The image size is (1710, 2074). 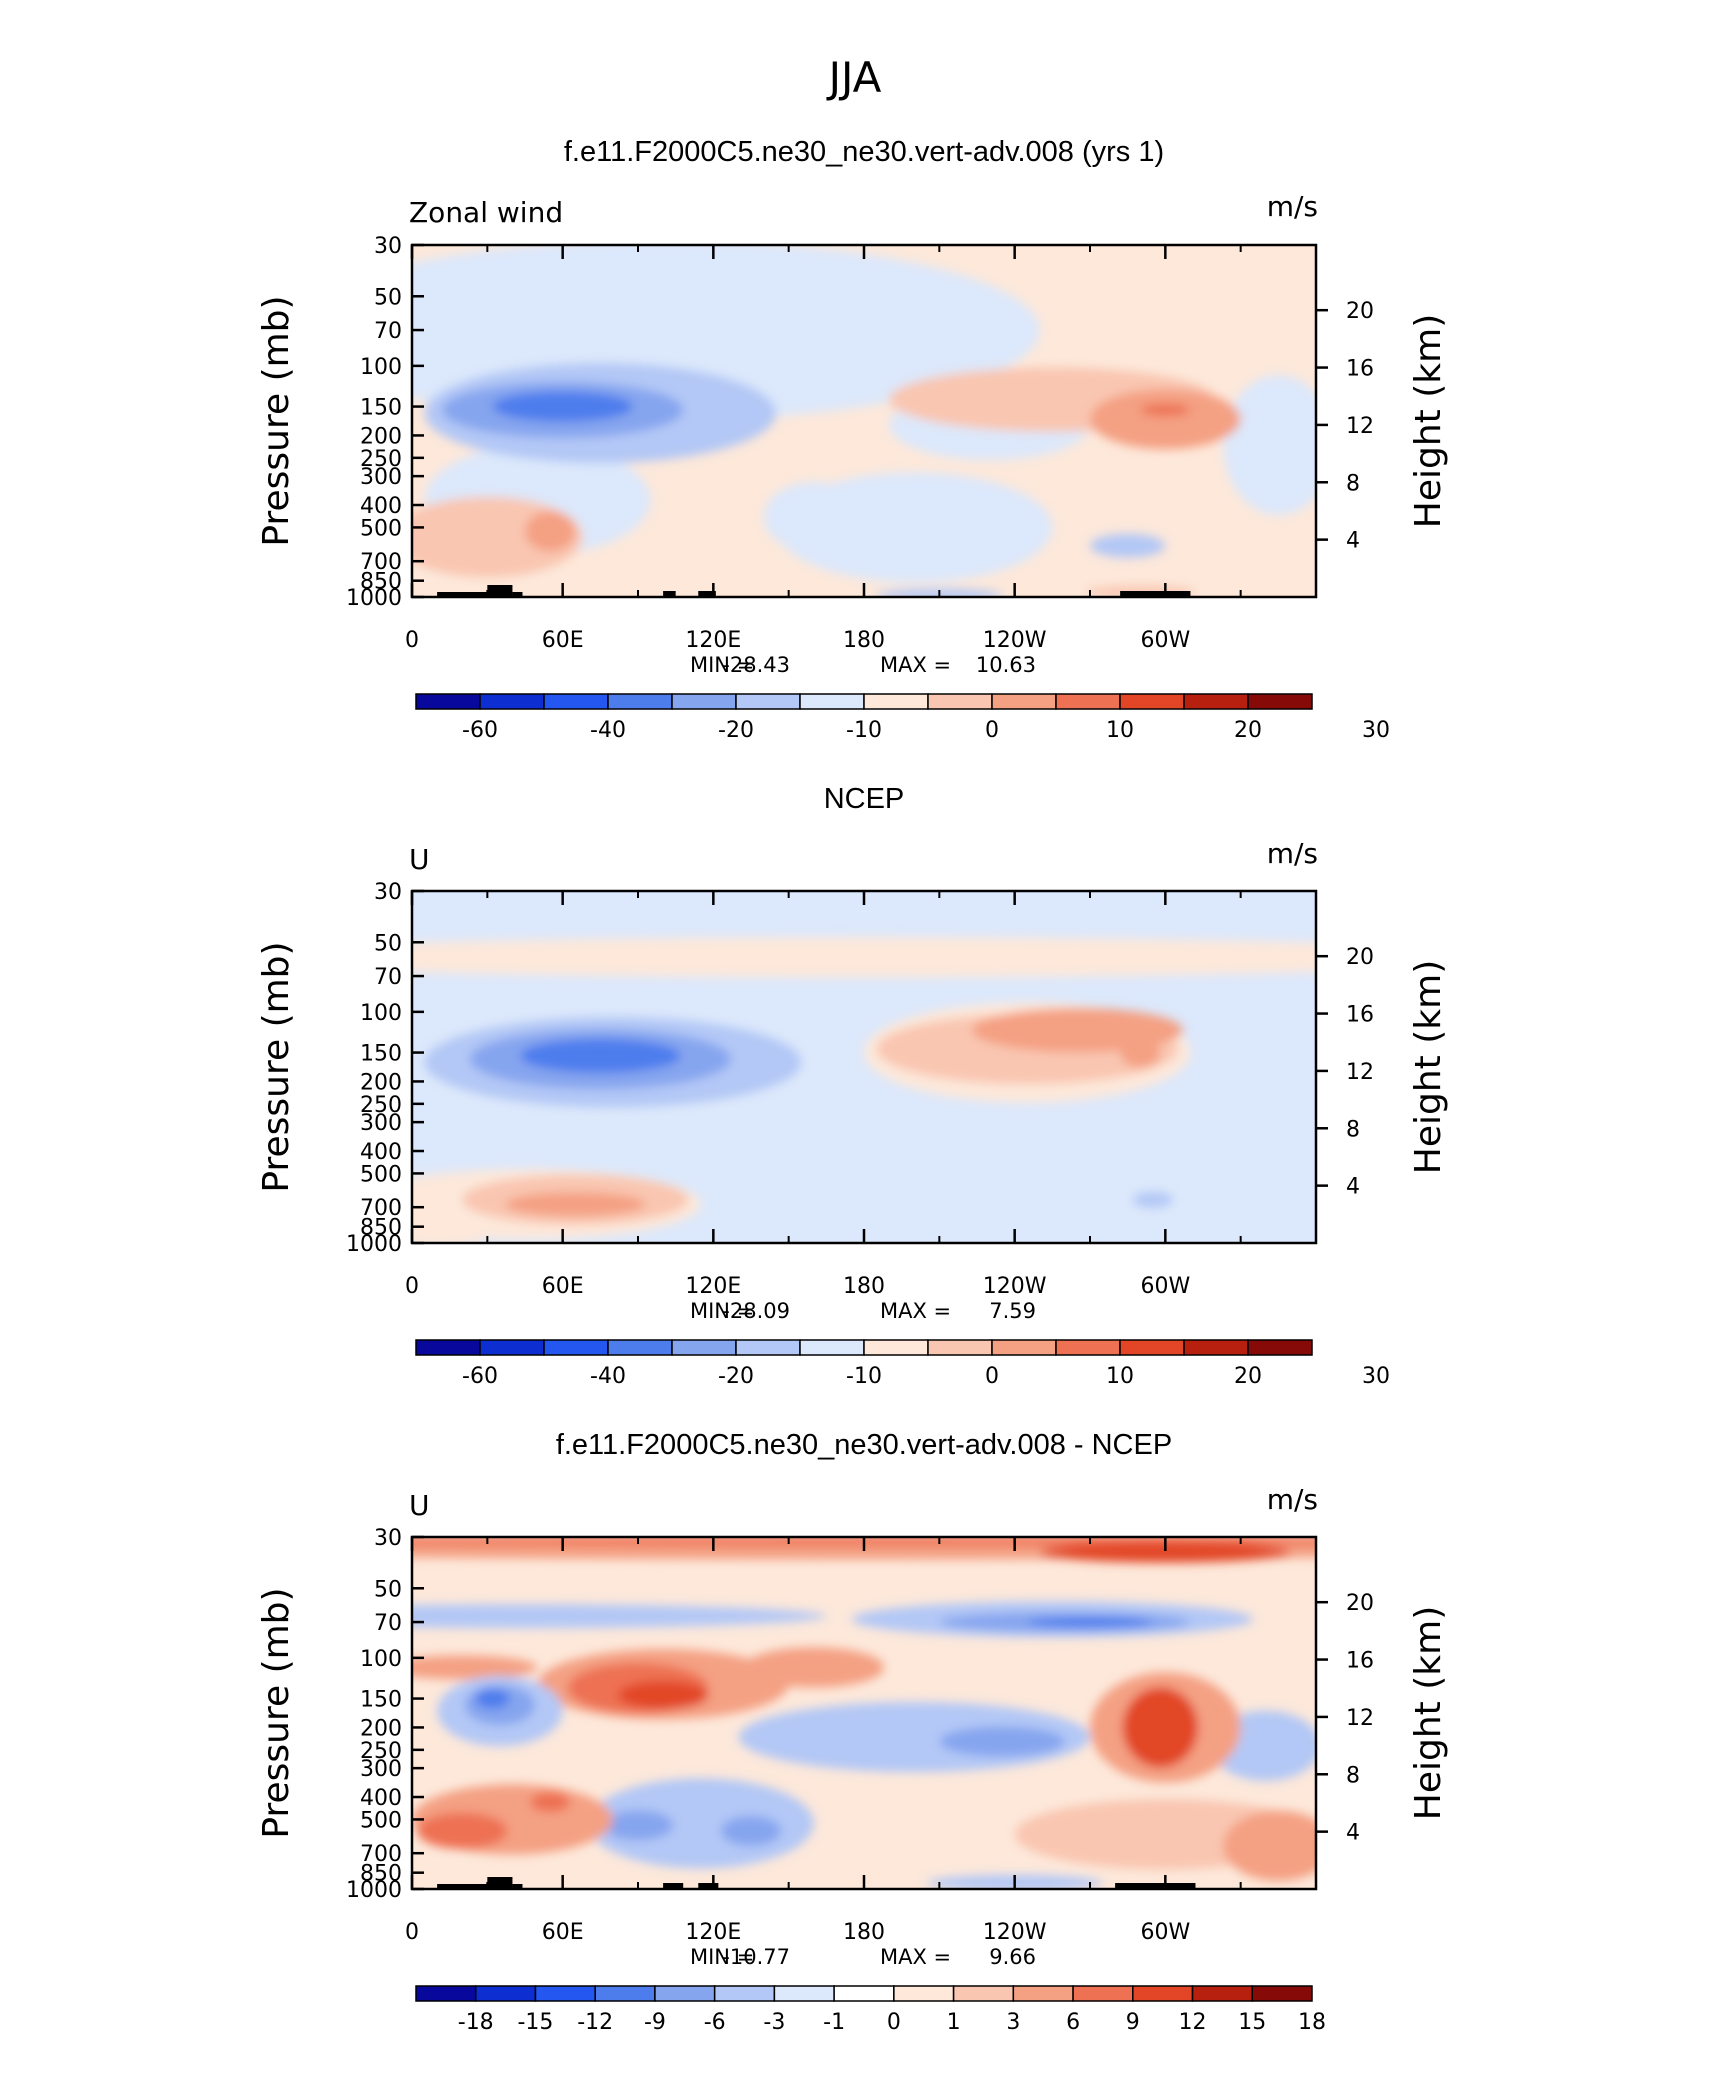 What do you see at coordinates (715, 2022) in the screenshot?
I see `colorbar-label: -6` at bounding box center [715, 2022].